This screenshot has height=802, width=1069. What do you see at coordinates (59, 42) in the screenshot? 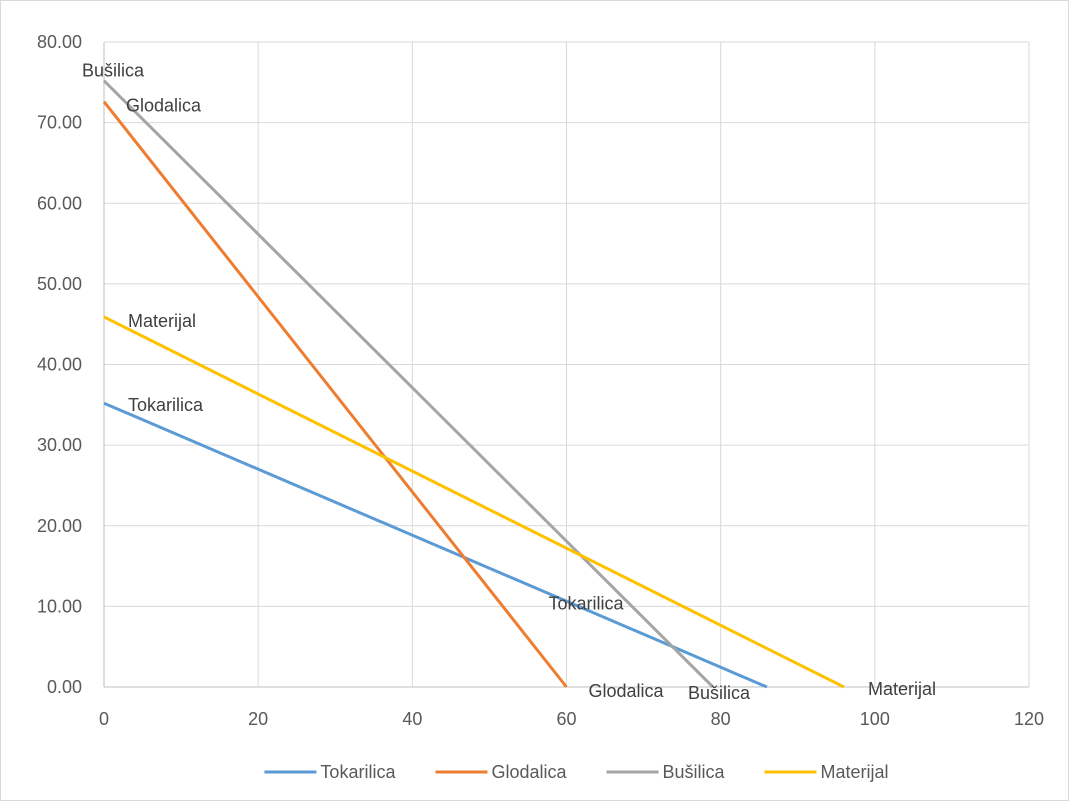
I see `y-tick-label: 80.00` at bounding box center [59, 42].